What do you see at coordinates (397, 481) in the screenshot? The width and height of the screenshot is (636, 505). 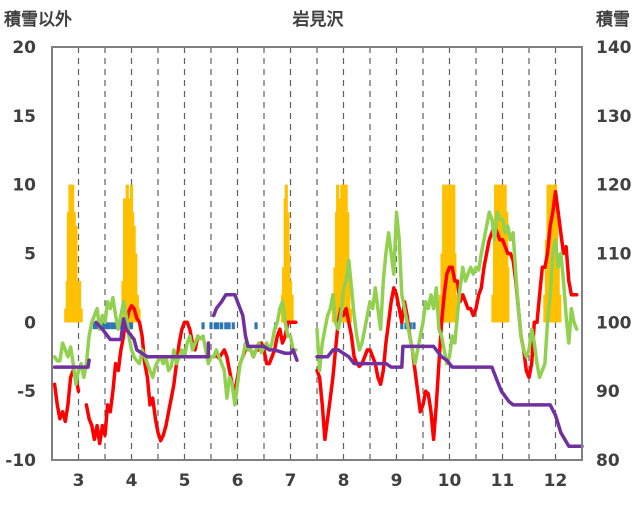 I see `x-tick-label: 9` at bounding box center [397, 481].